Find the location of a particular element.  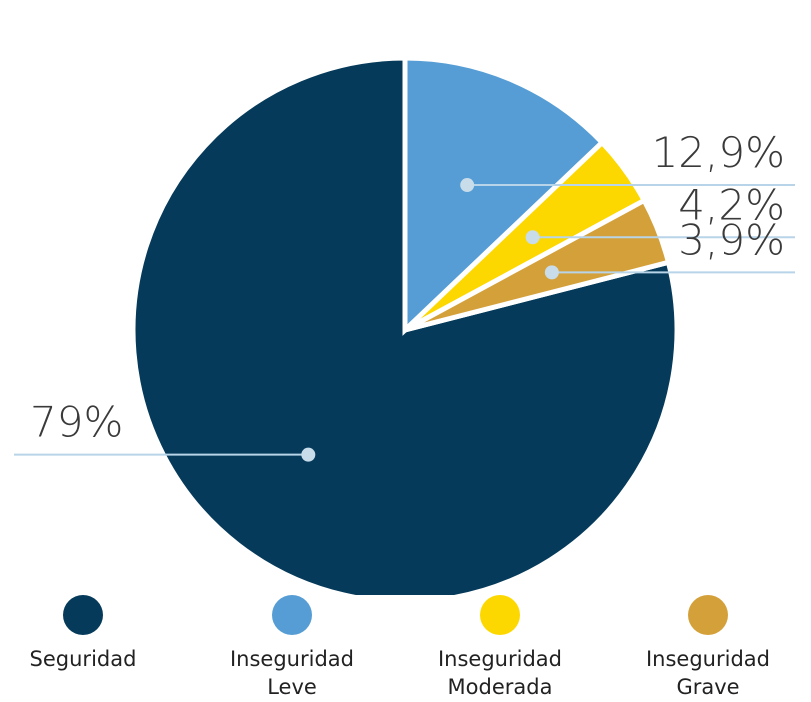

legend-label: Inseguridad Leve is located at coordinates (291, 673).